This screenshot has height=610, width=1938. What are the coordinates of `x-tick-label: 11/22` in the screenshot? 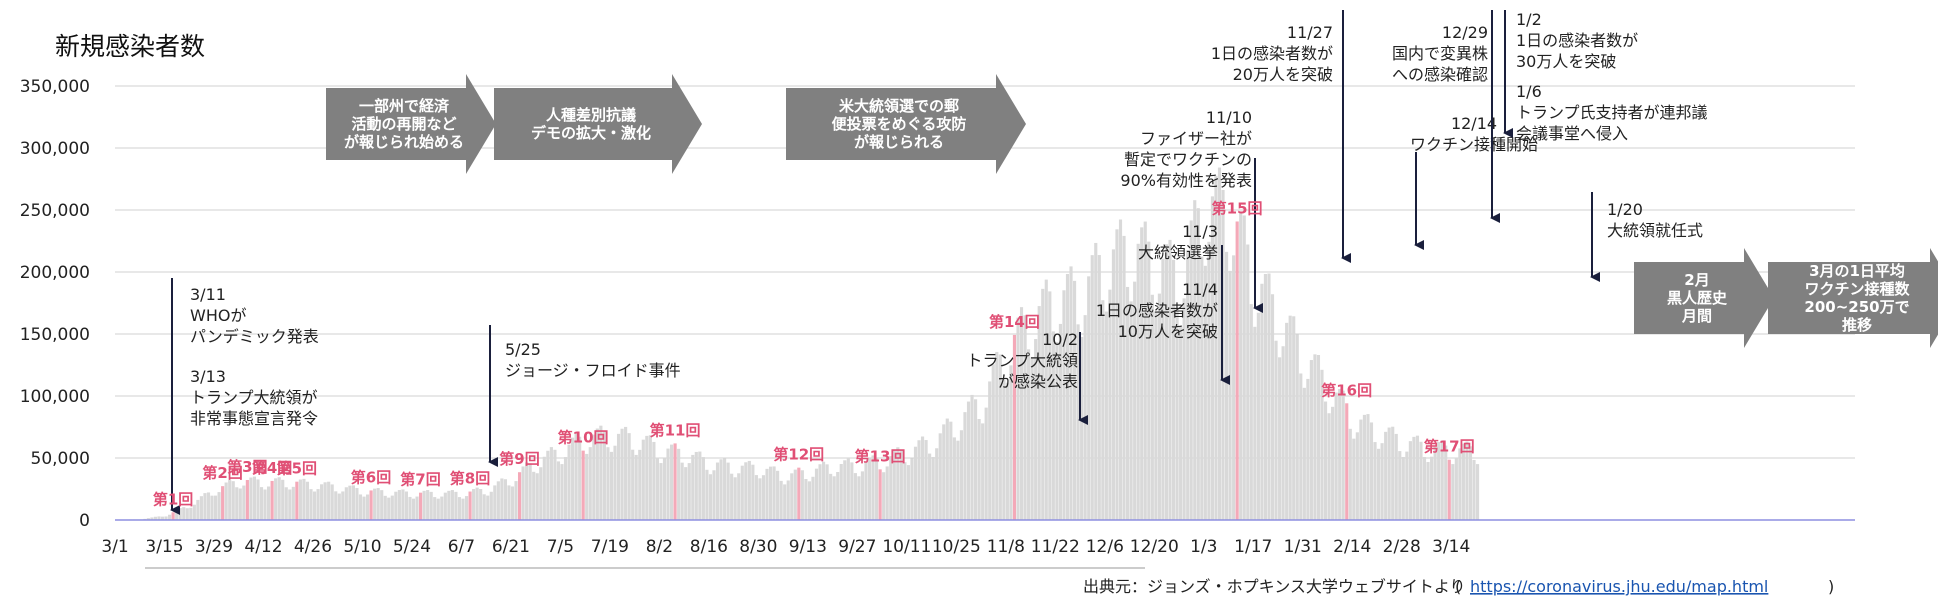 It's located at (1055, 547).